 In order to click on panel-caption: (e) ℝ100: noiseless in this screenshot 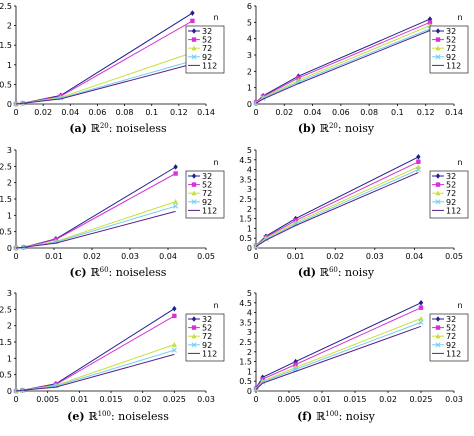, I will do `click(118, 416)`.